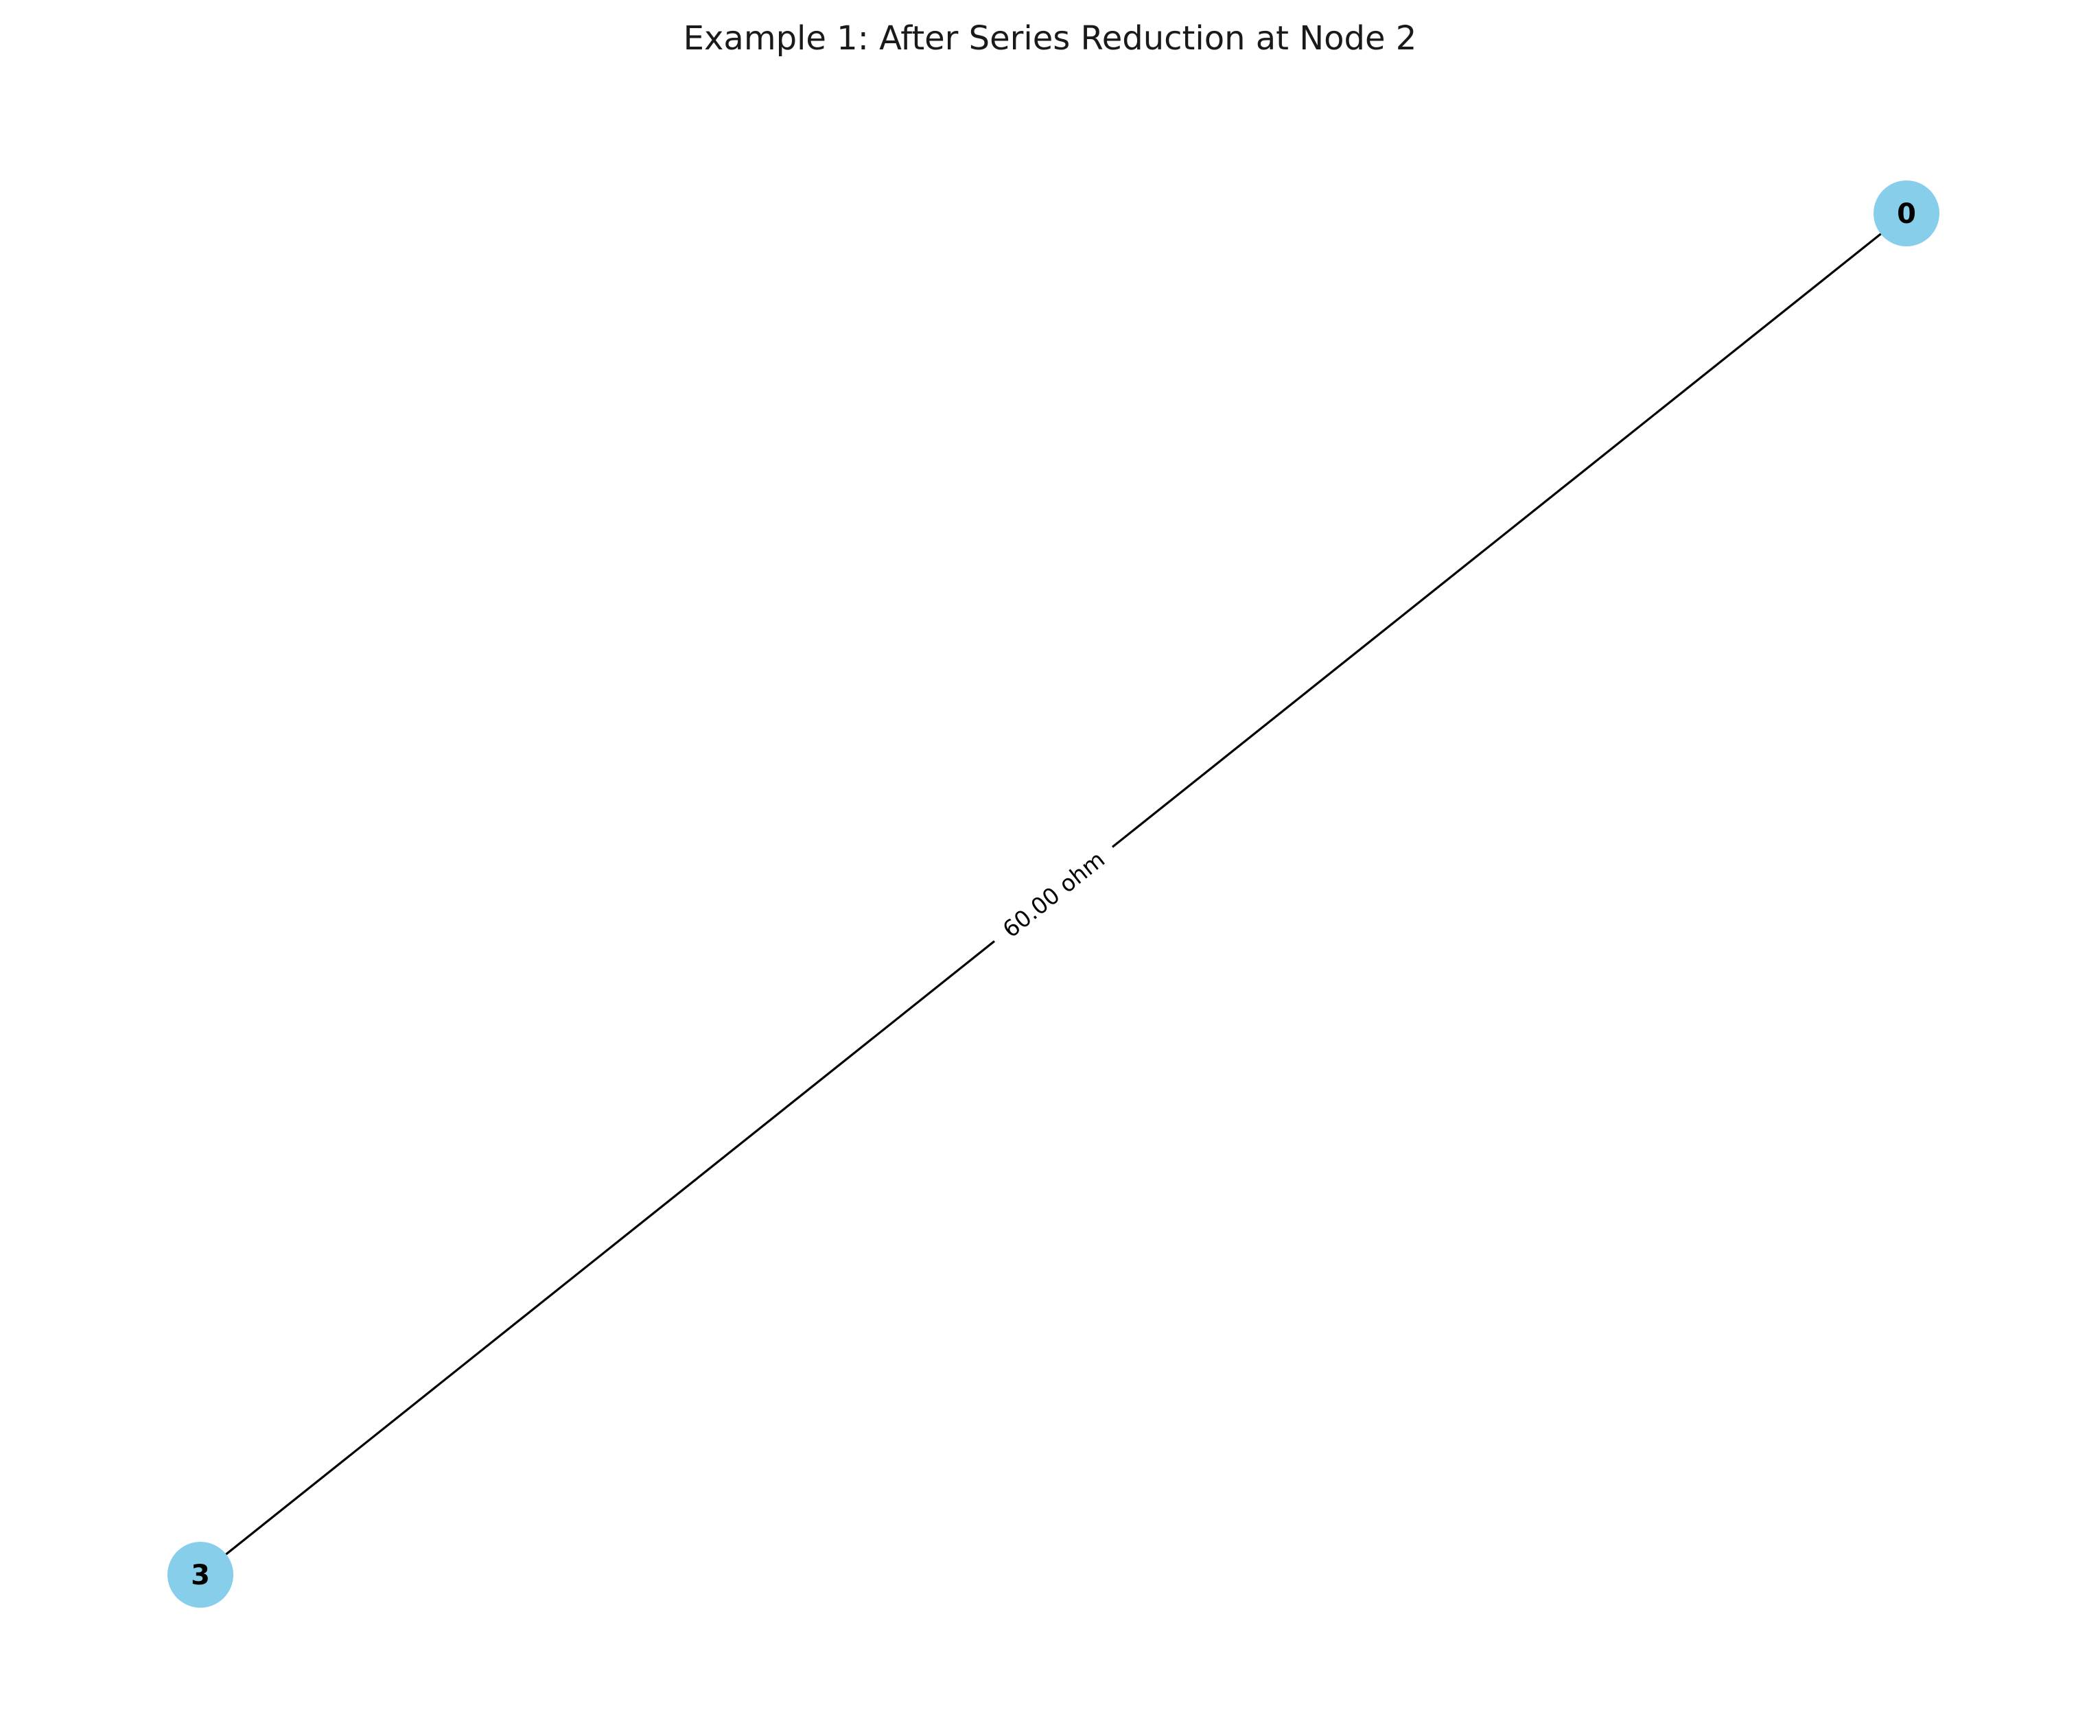  I want to click on node-label: 0, so click(1906, 214).